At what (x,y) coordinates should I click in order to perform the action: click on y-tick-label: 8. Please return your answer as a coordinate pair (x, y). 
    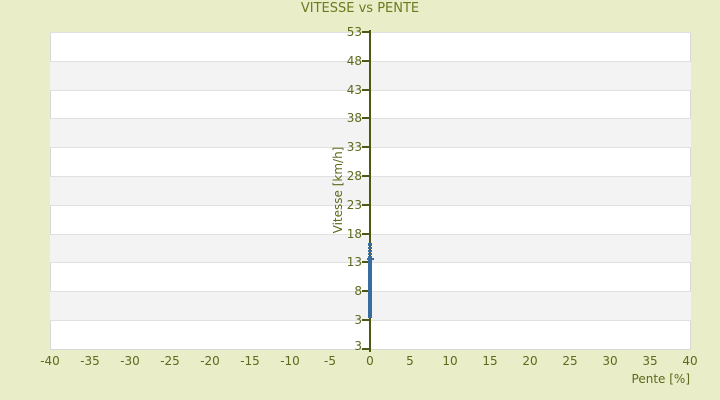
    Looking at the image, I should click on (358, 291).